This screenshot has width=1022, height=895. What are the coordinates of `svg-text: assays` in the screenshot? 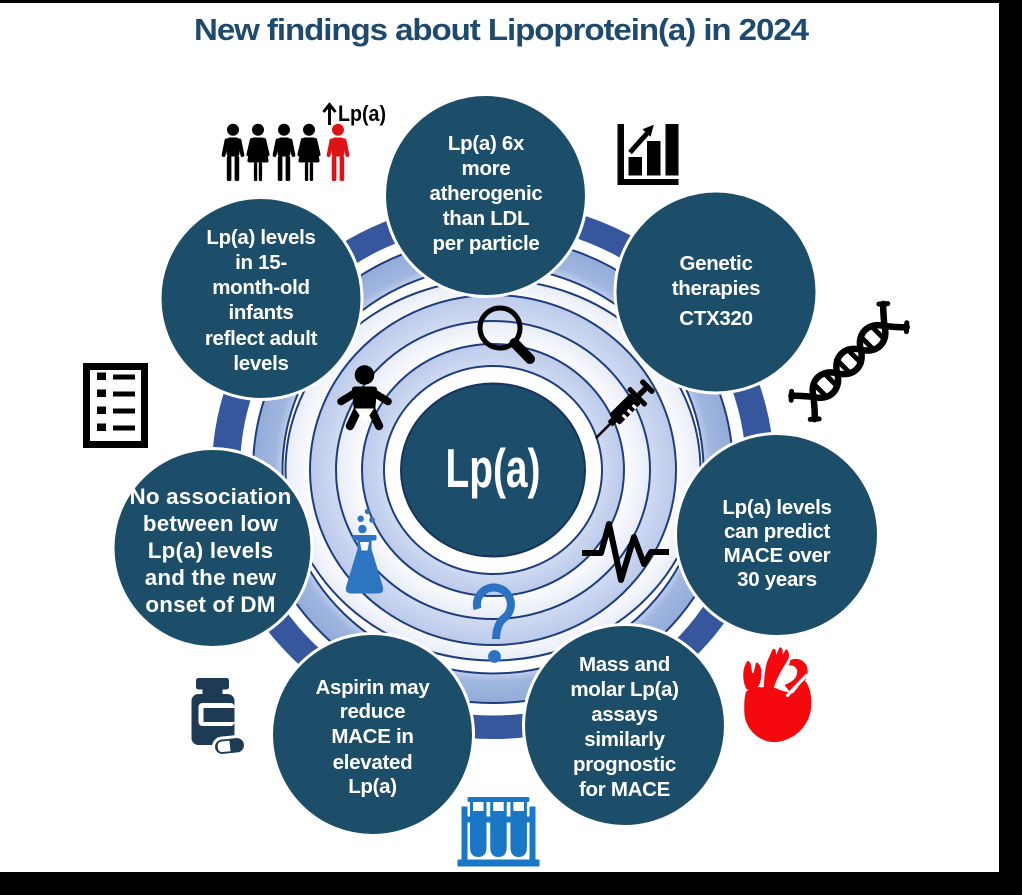 It's located at (624, 714).